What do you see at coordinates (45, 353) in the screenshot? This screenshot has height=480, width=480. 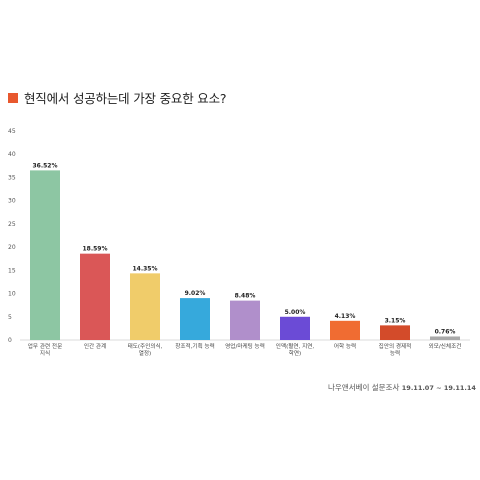 I see `x-tick-label: 지식` at bounding box center [45, 353].